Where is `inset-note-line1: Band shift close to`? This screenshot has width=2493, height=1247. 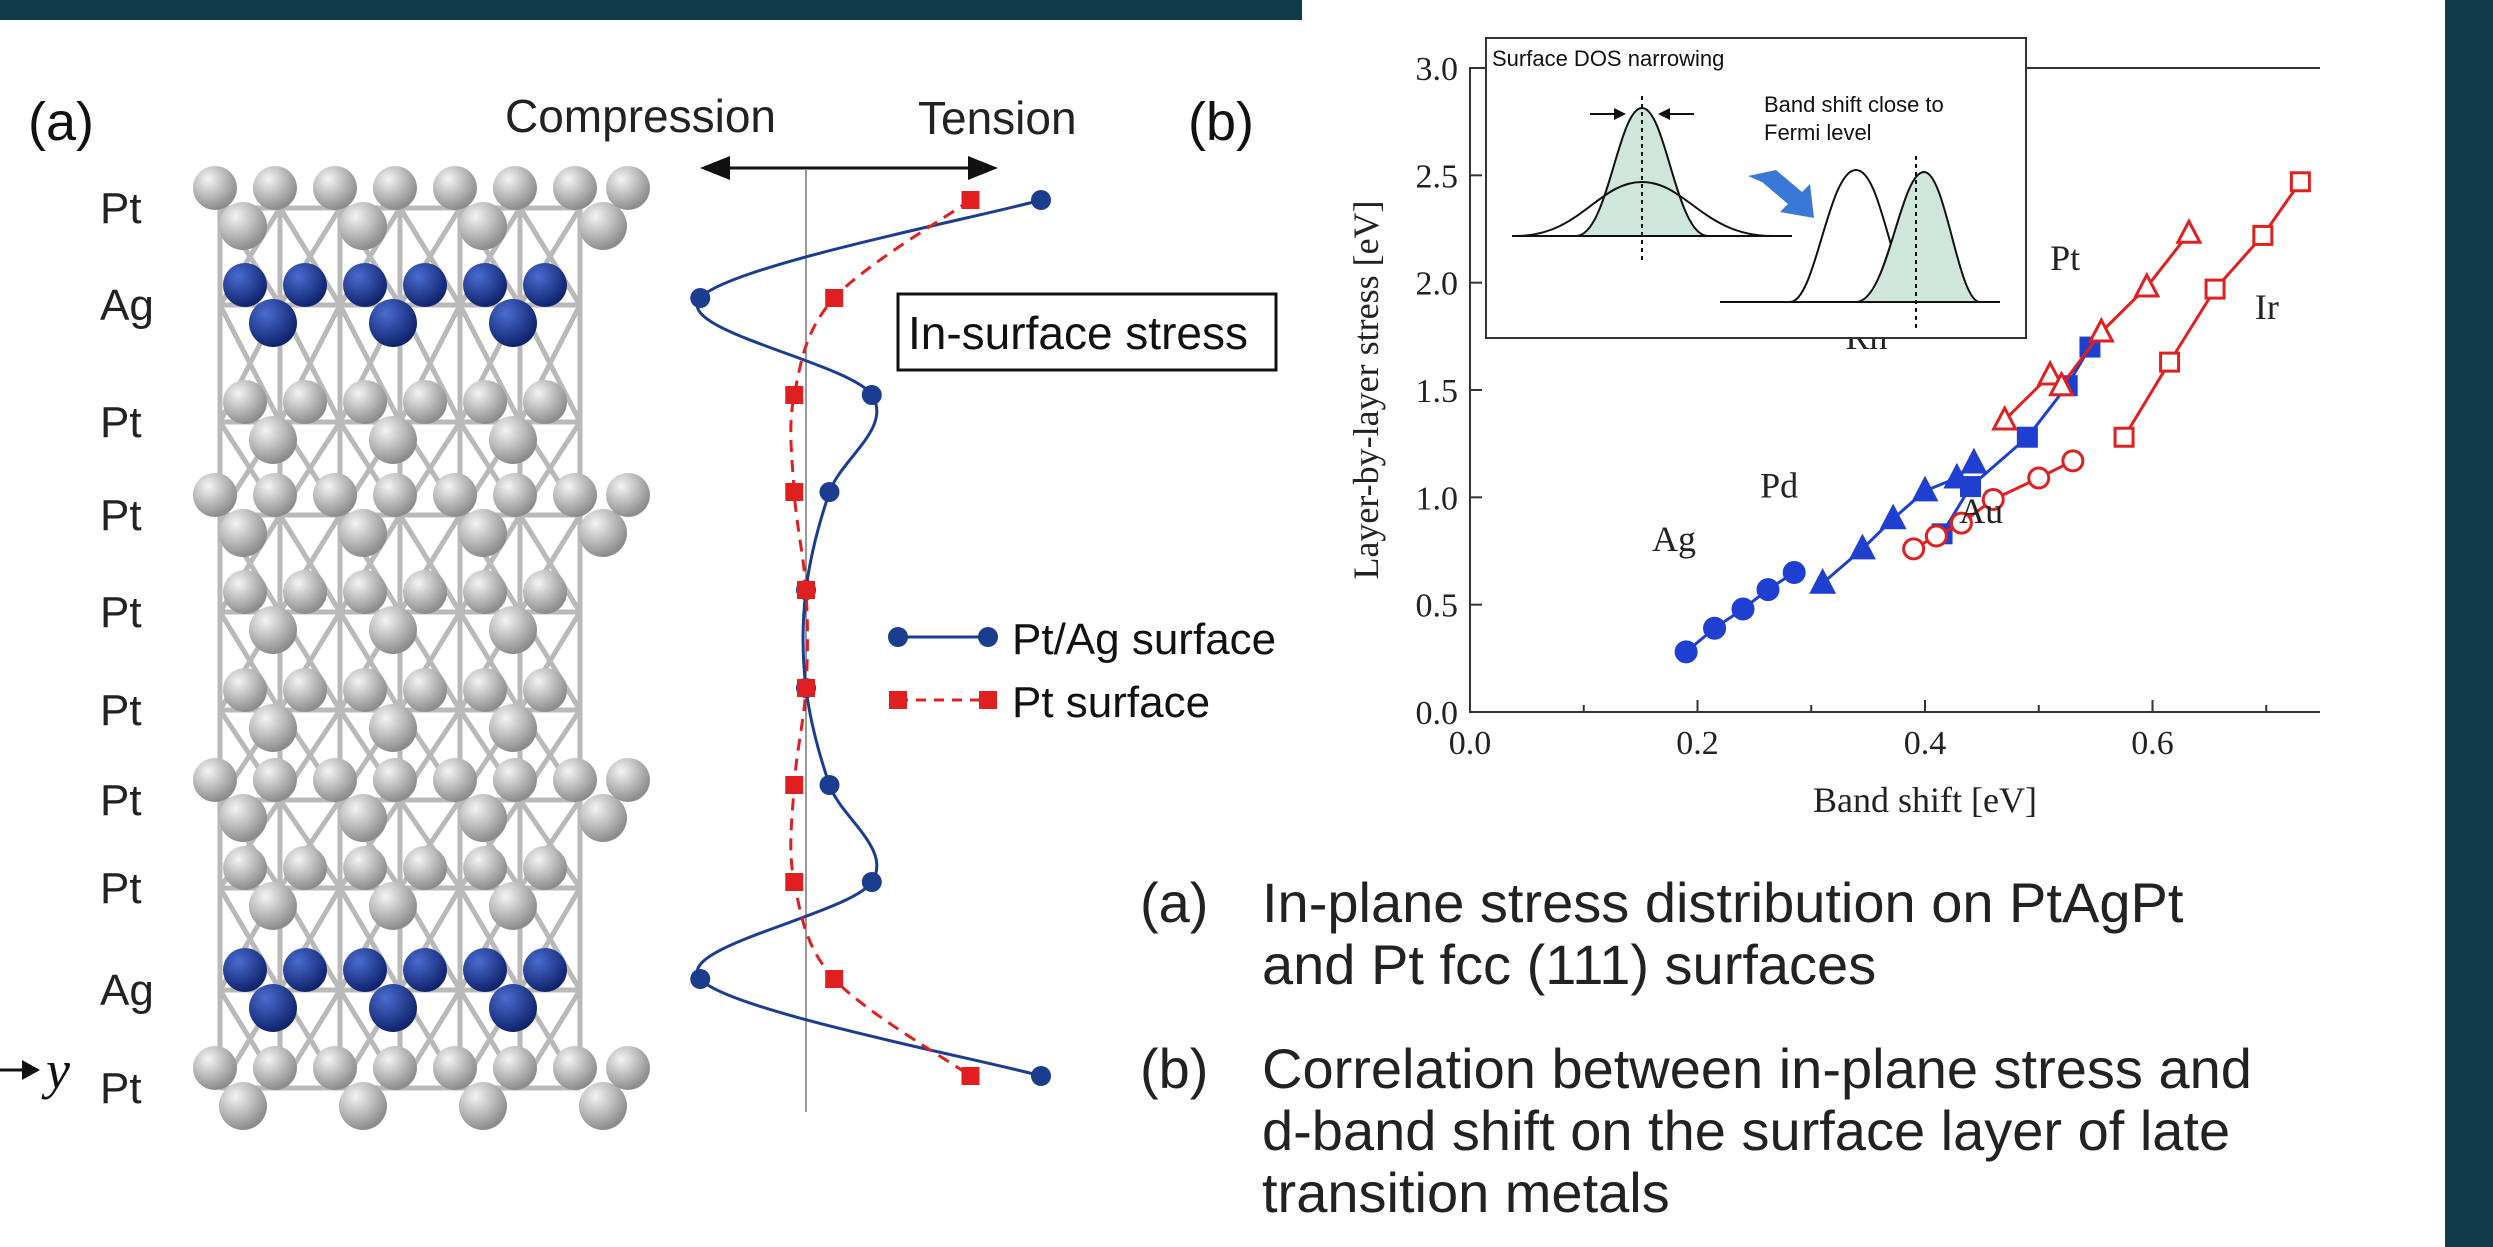 inset-note-line1: Band shift close to is located at coordinates (1854, 104).